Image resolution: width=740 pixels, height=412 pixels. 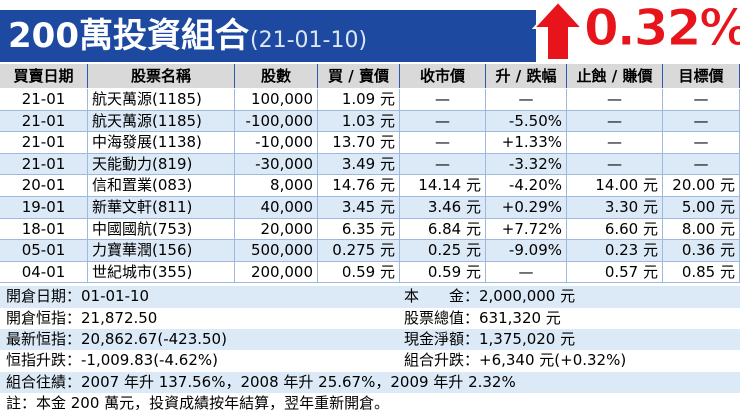 I want to click on table-cell: +0.29%, so click(x=526, y=208).